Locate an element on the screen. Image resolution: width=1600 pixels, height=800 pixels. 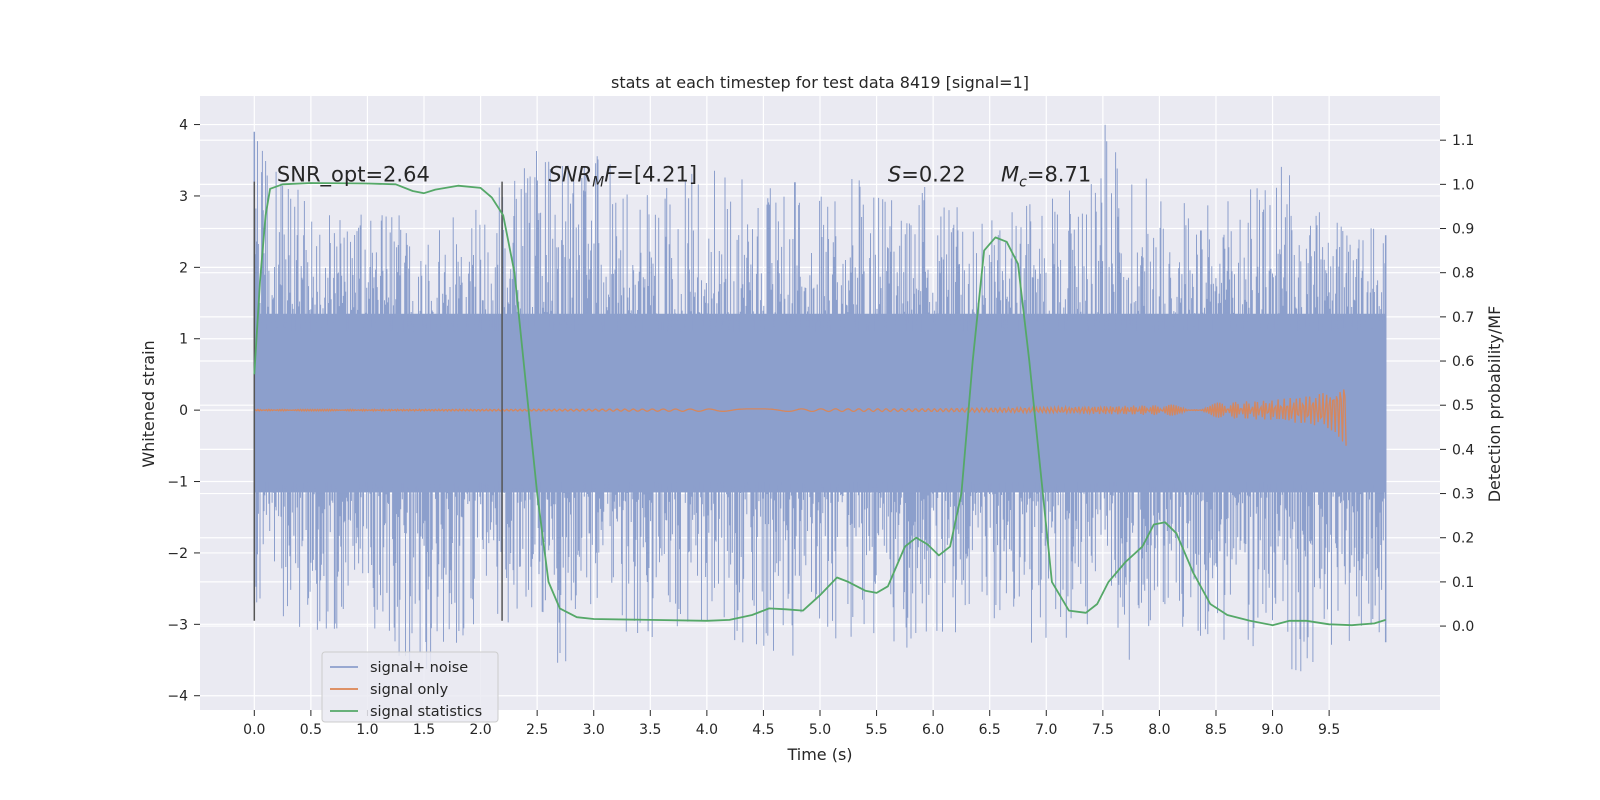
x-tick-label: 5.0 is located at coordinates (820, 730).